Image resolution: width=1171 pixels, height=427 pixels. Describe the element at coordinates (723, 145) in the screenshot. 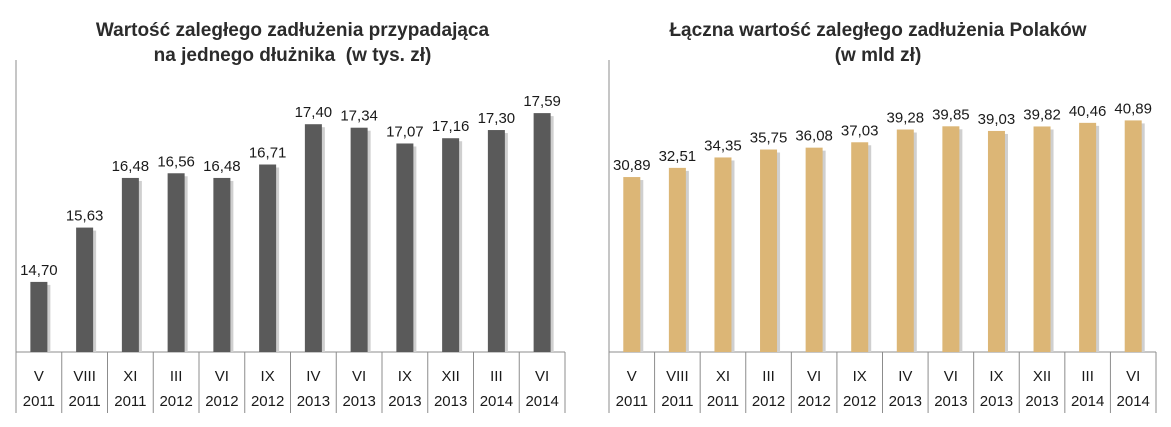

I see `data-label: 34,35` at that location.